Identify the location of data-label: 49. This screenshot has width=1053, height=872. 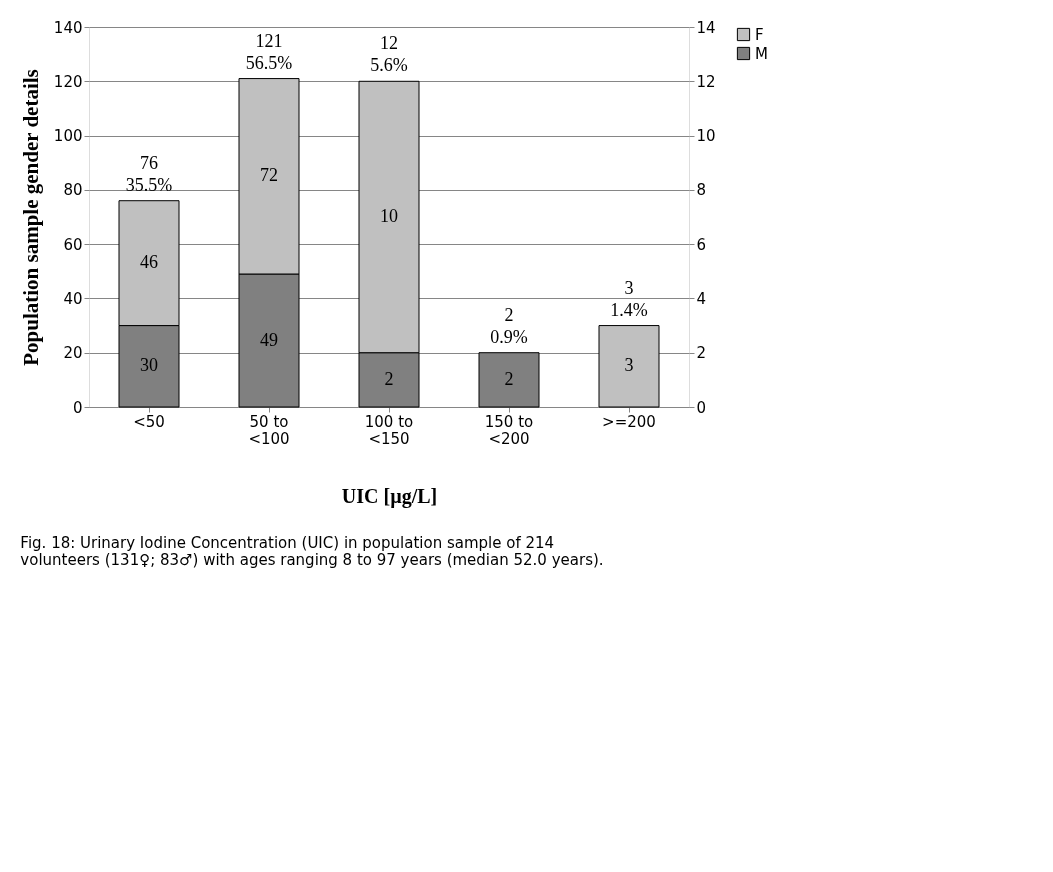
(269, 339).